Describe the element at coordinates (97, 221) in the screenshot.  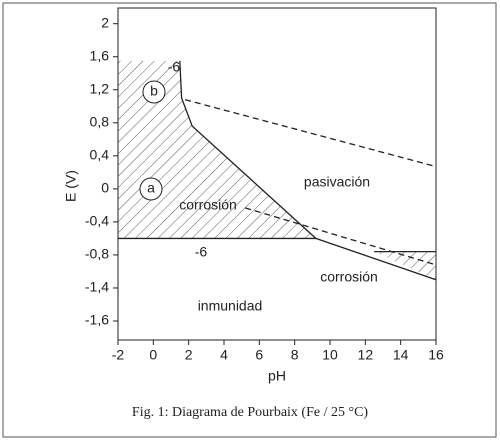
I see `y-tick-label: -0,4` at that location.